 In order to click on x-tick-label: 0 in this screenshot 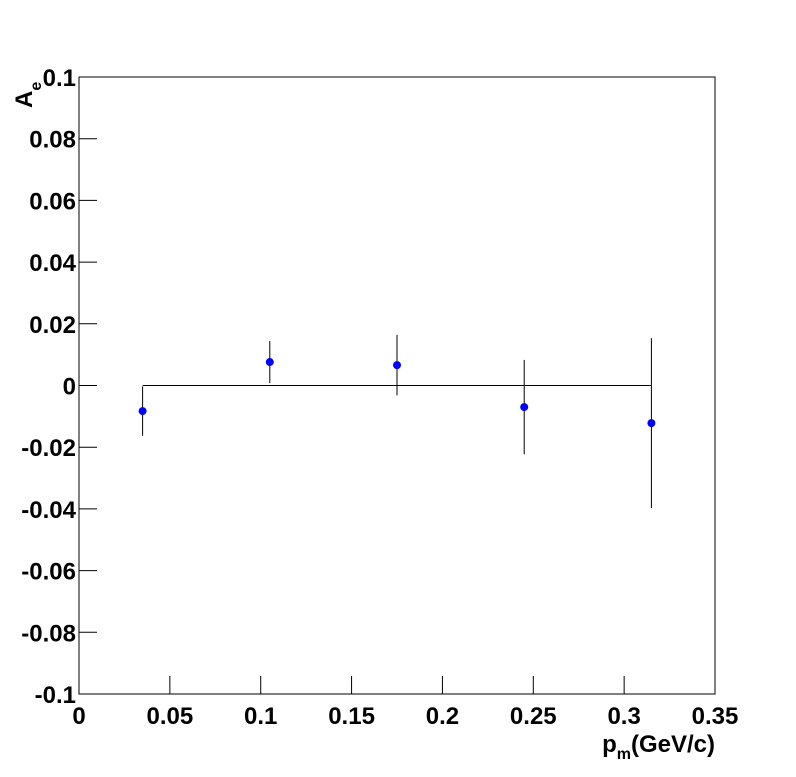, I will do `click(78, 716)`.